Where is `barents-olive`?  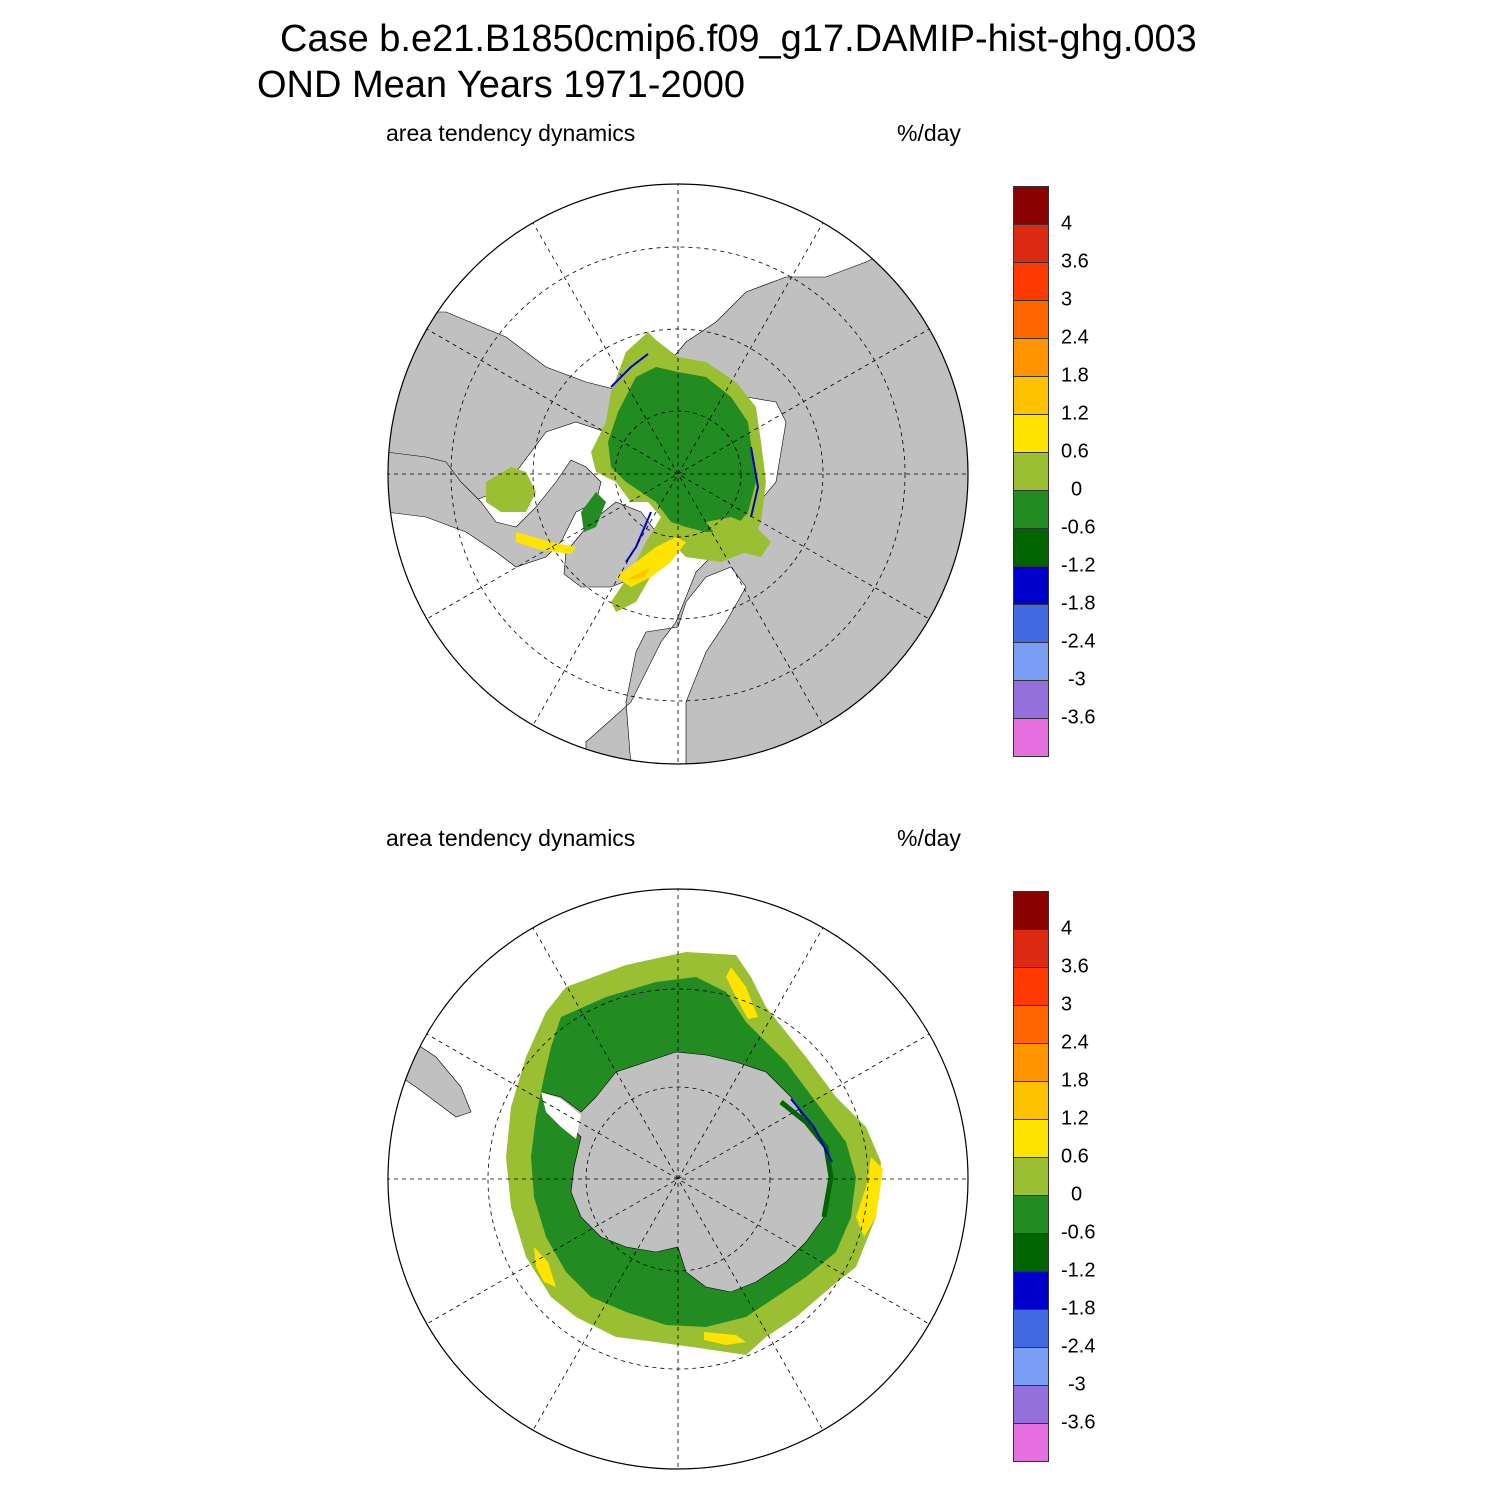 barents-olive is located at coordinates (738, 537).